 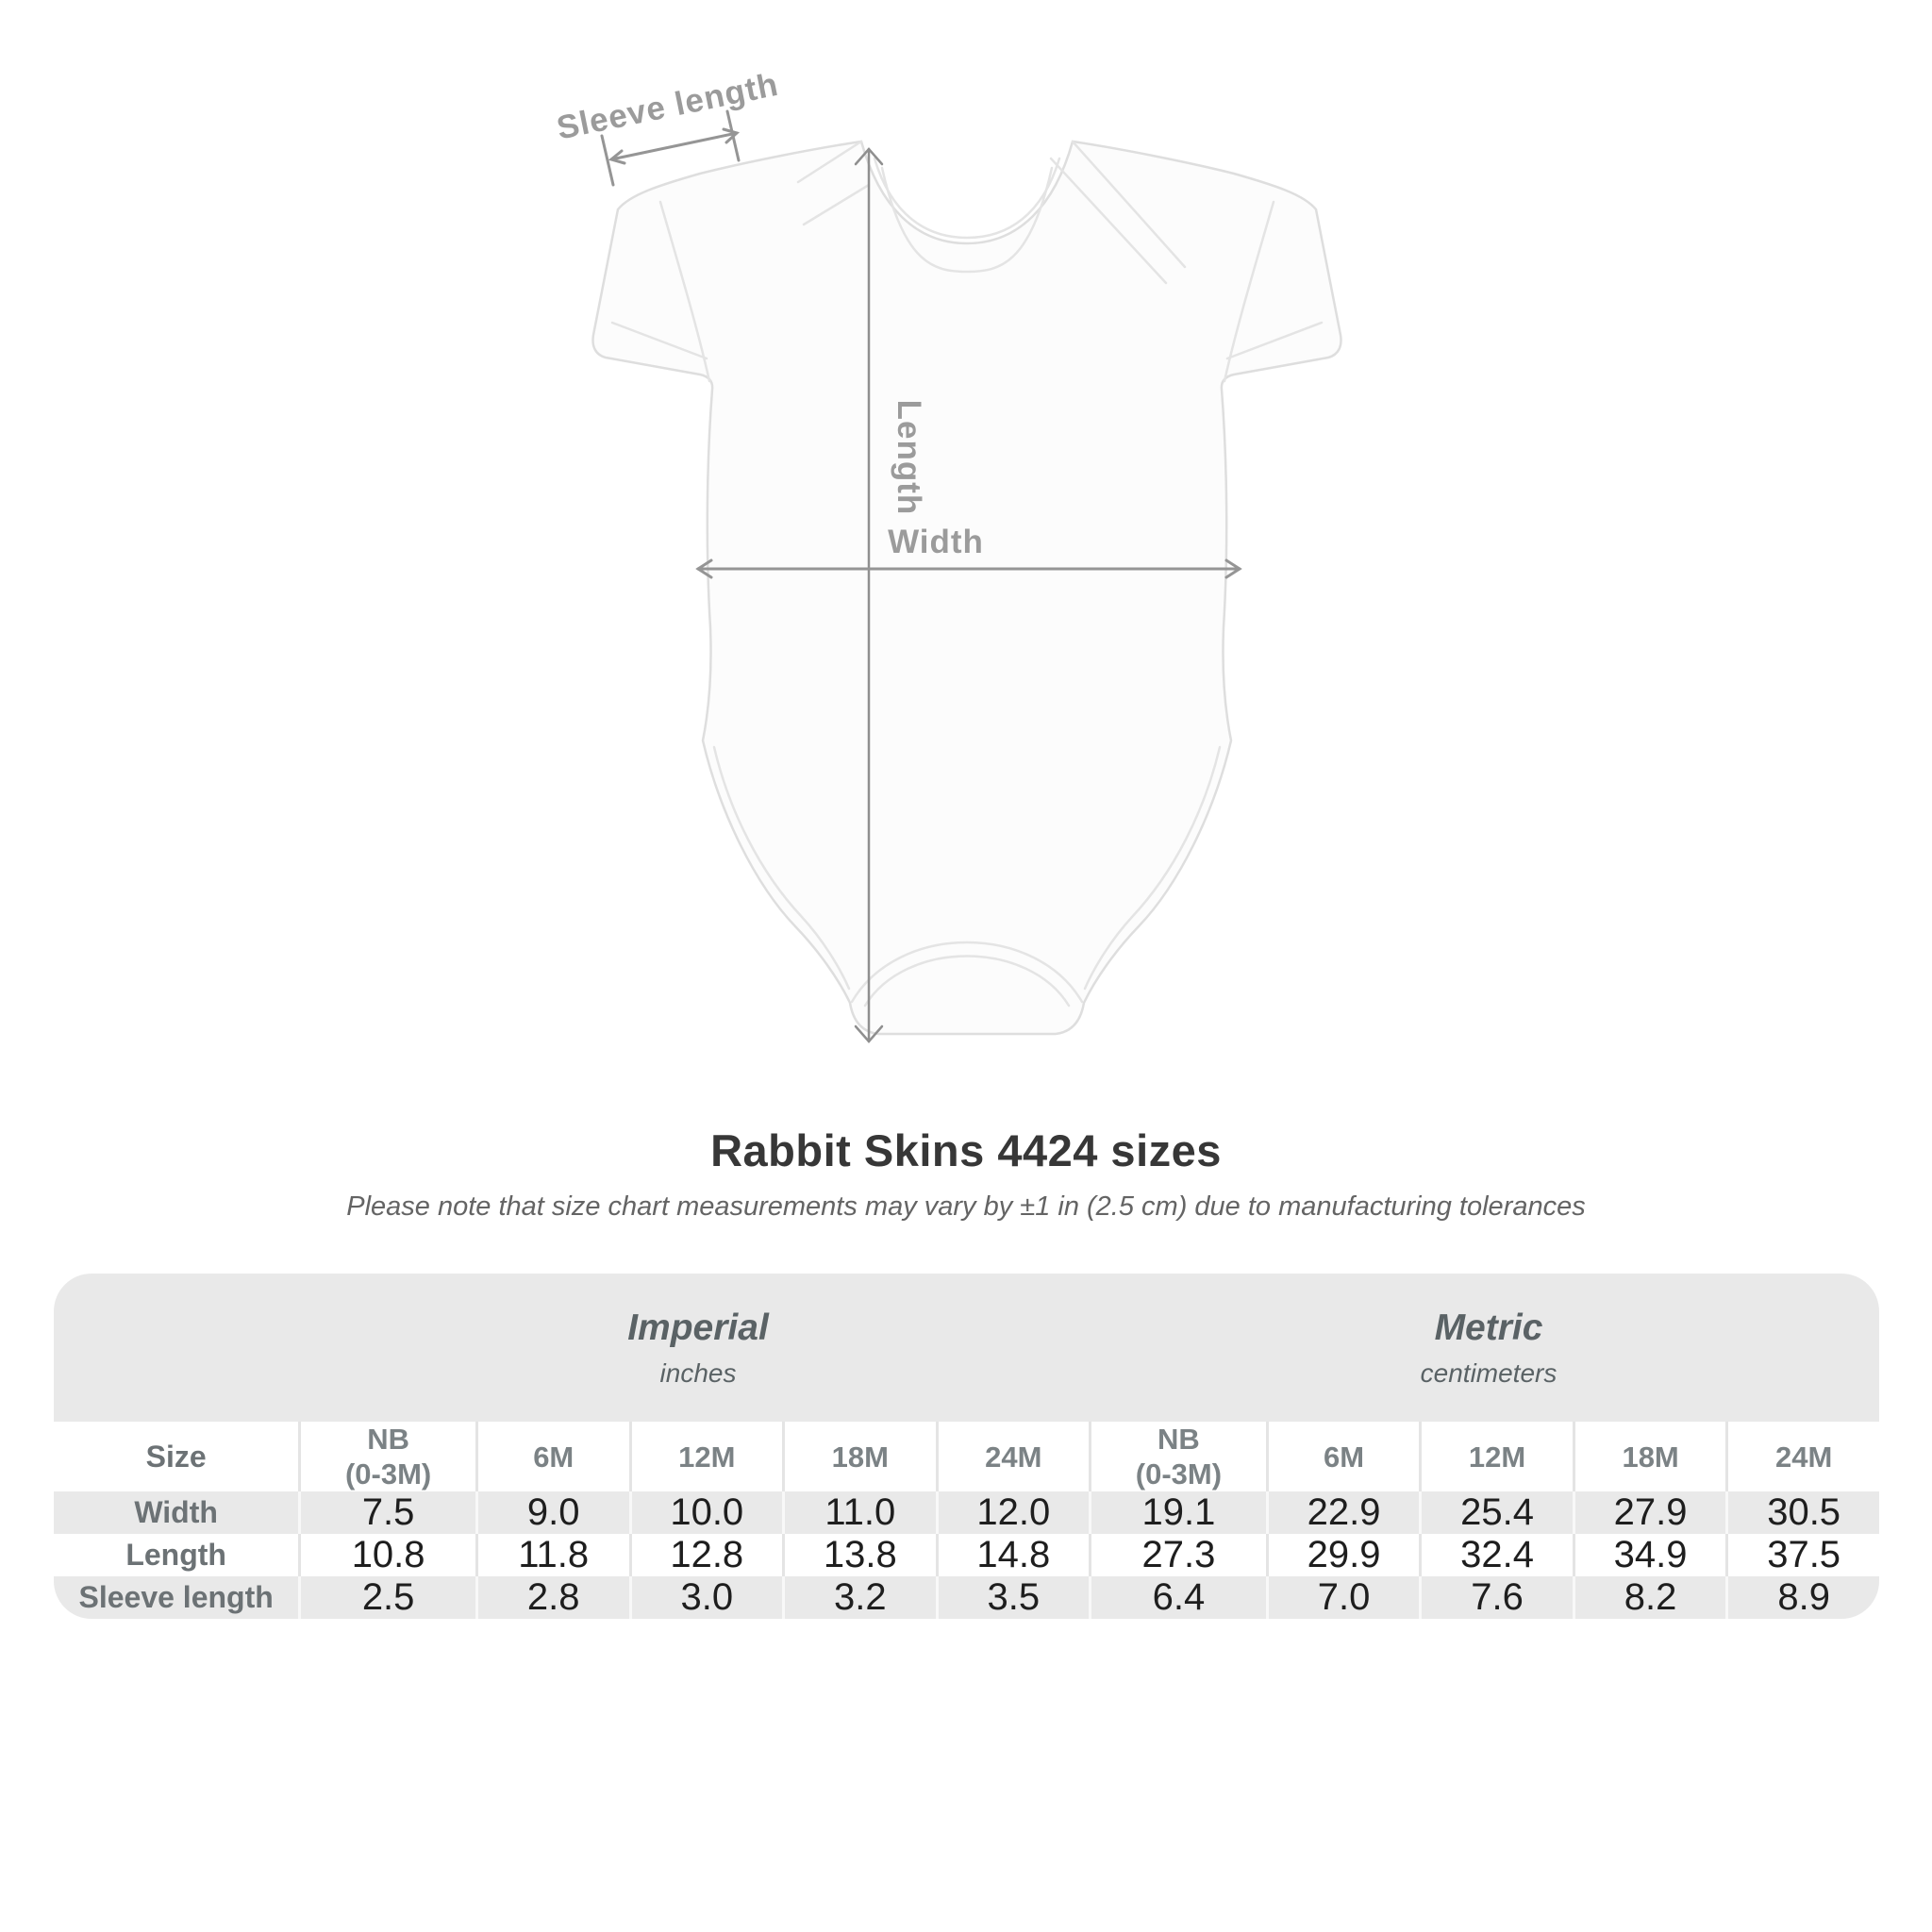 What do you see at coordinates (859, 1555) in the screenshot?
I see `length-imp-18m: 13.8` at bounding box center [859, 1555].